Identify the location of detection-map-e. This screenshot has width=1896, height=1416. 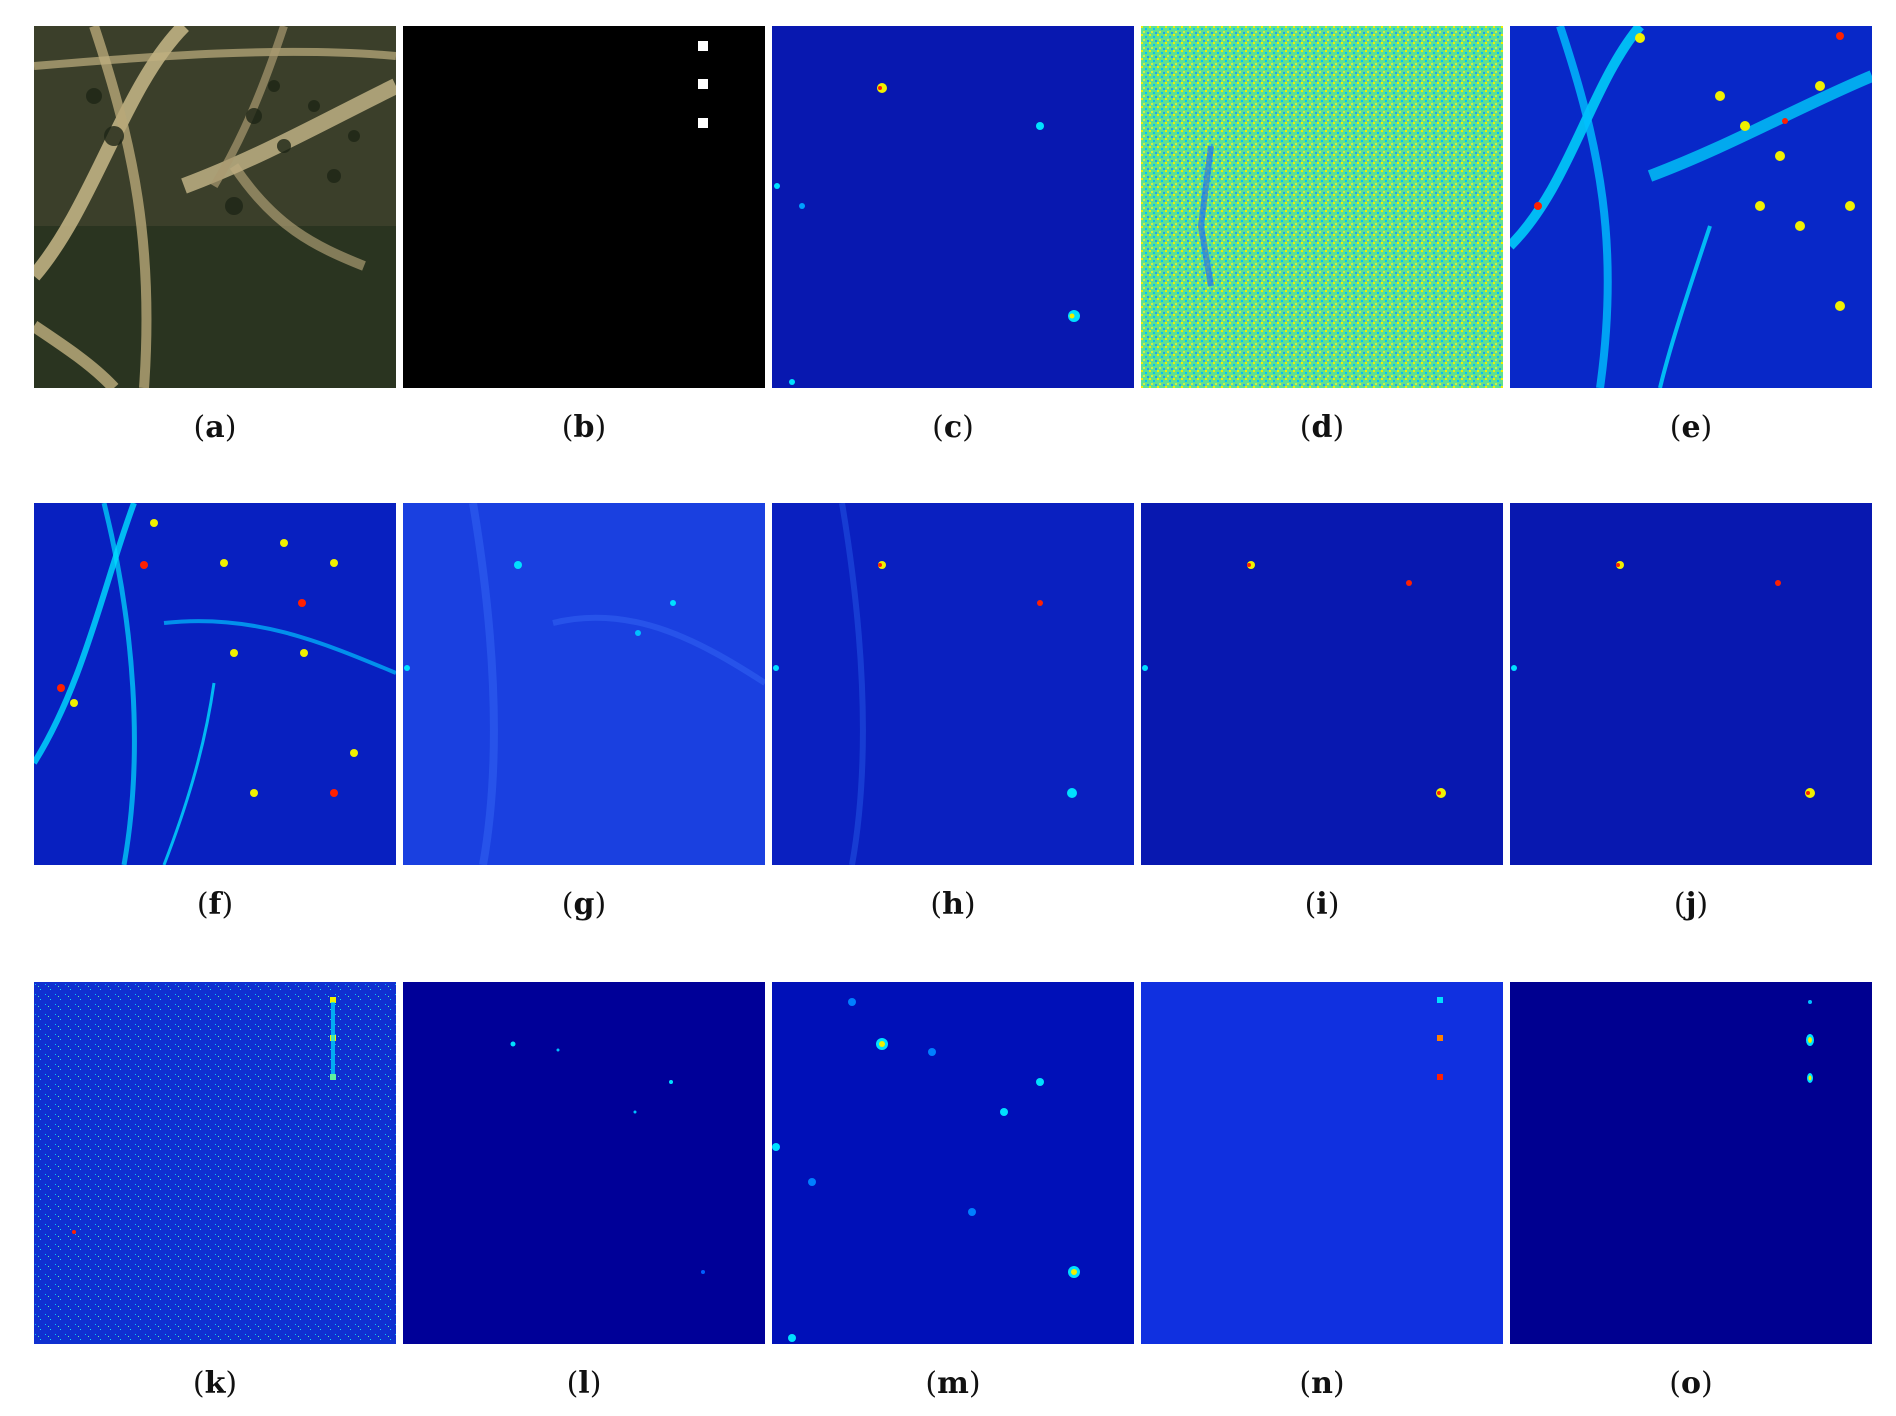
(1691, 207).